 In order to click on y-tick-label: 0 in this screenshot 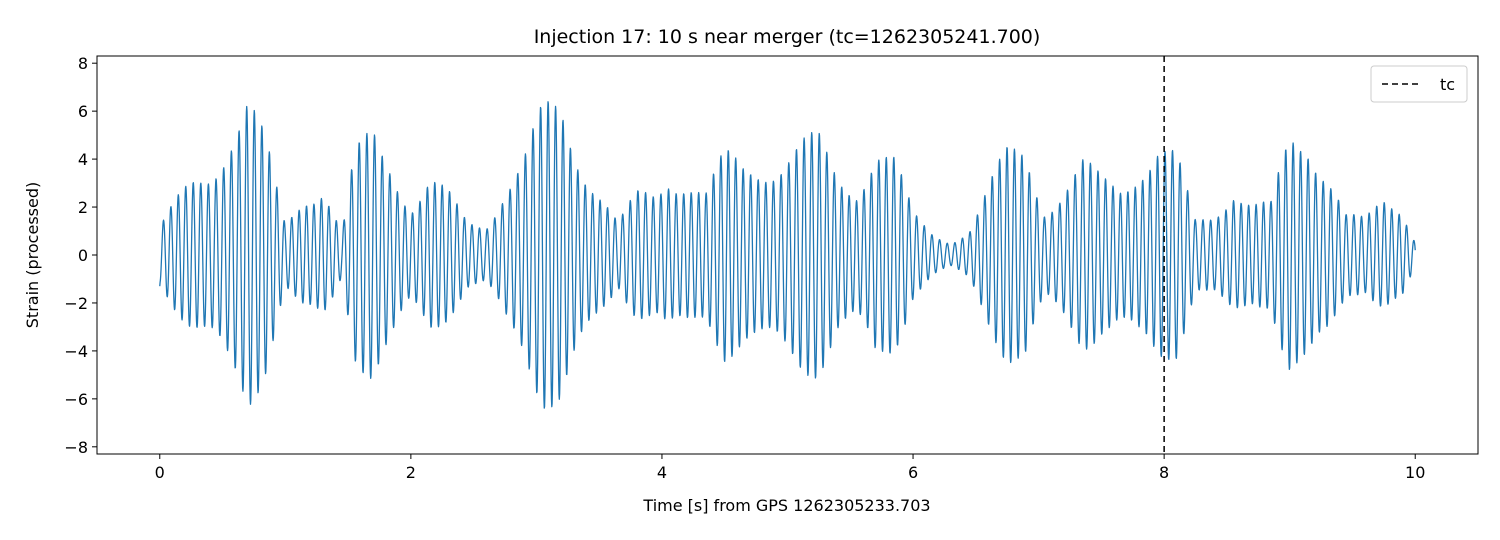, I will do `click(83, 255)`.